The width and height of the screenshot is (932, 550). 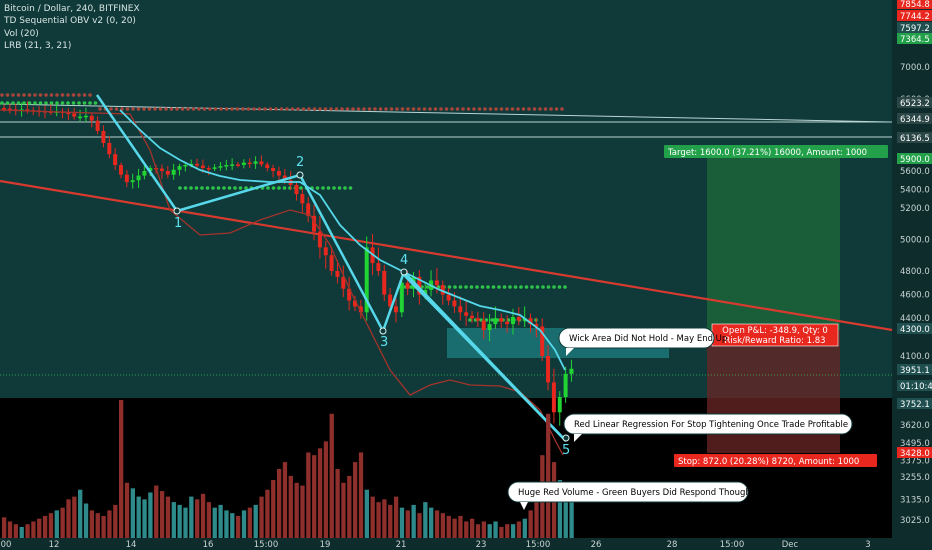 I want to click on descending-resistance-line, so click(x=446, y=113).